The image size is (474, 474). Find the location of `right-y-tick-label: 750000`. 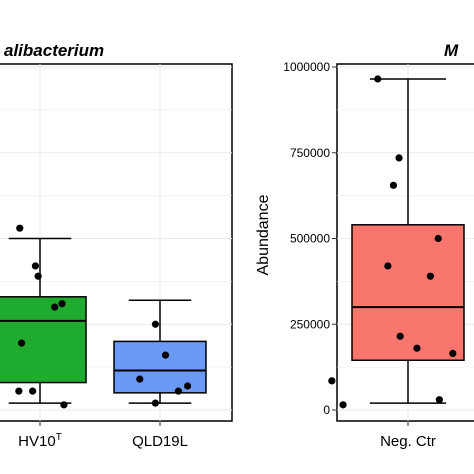

right-y-tick-label: 750000 is located at coordinates (310, 153).